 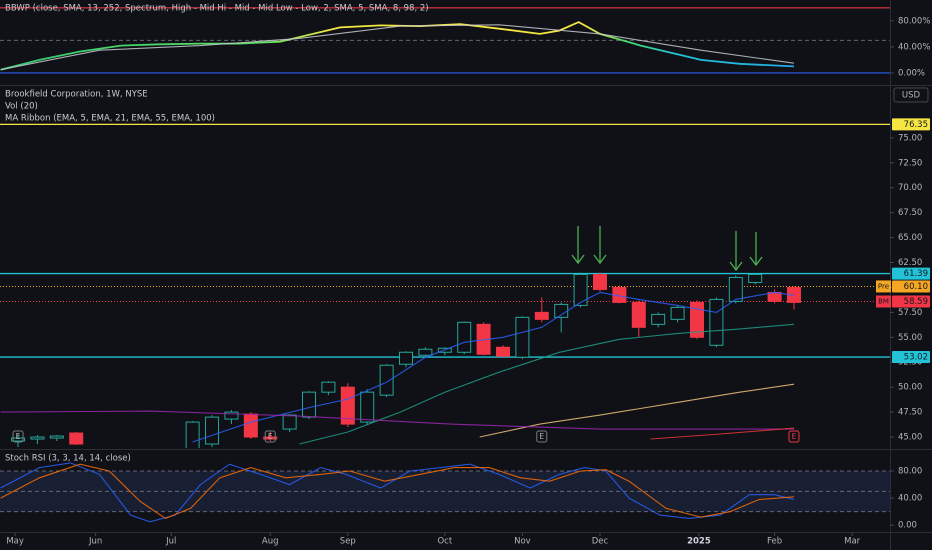 I want to click on y-tick-label: 0.00, so click(x=907, y=526).